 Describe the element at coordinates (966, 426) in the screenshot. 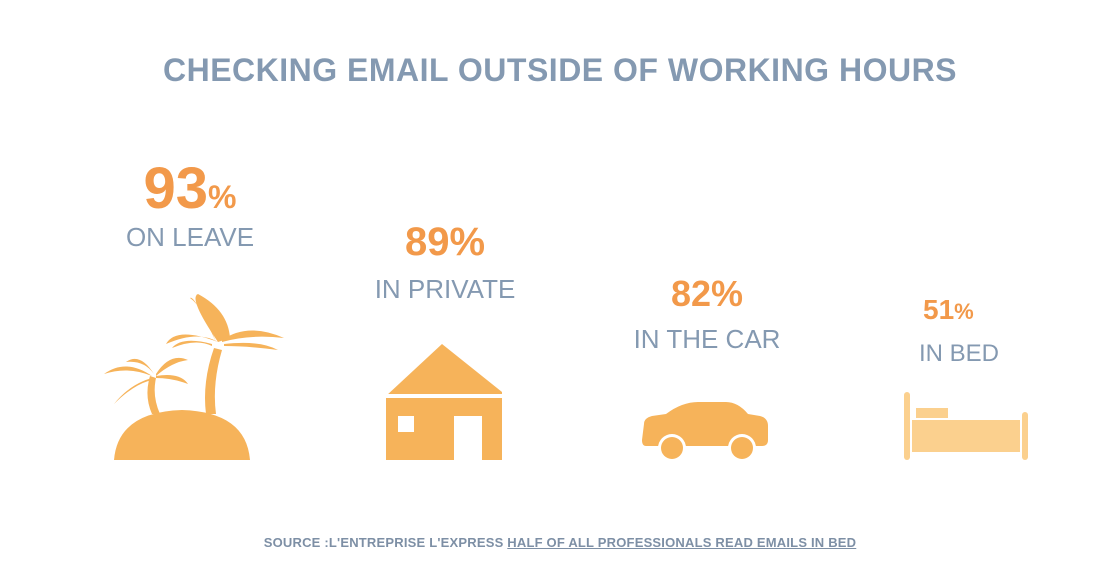

I see `bed-icon` at that location.